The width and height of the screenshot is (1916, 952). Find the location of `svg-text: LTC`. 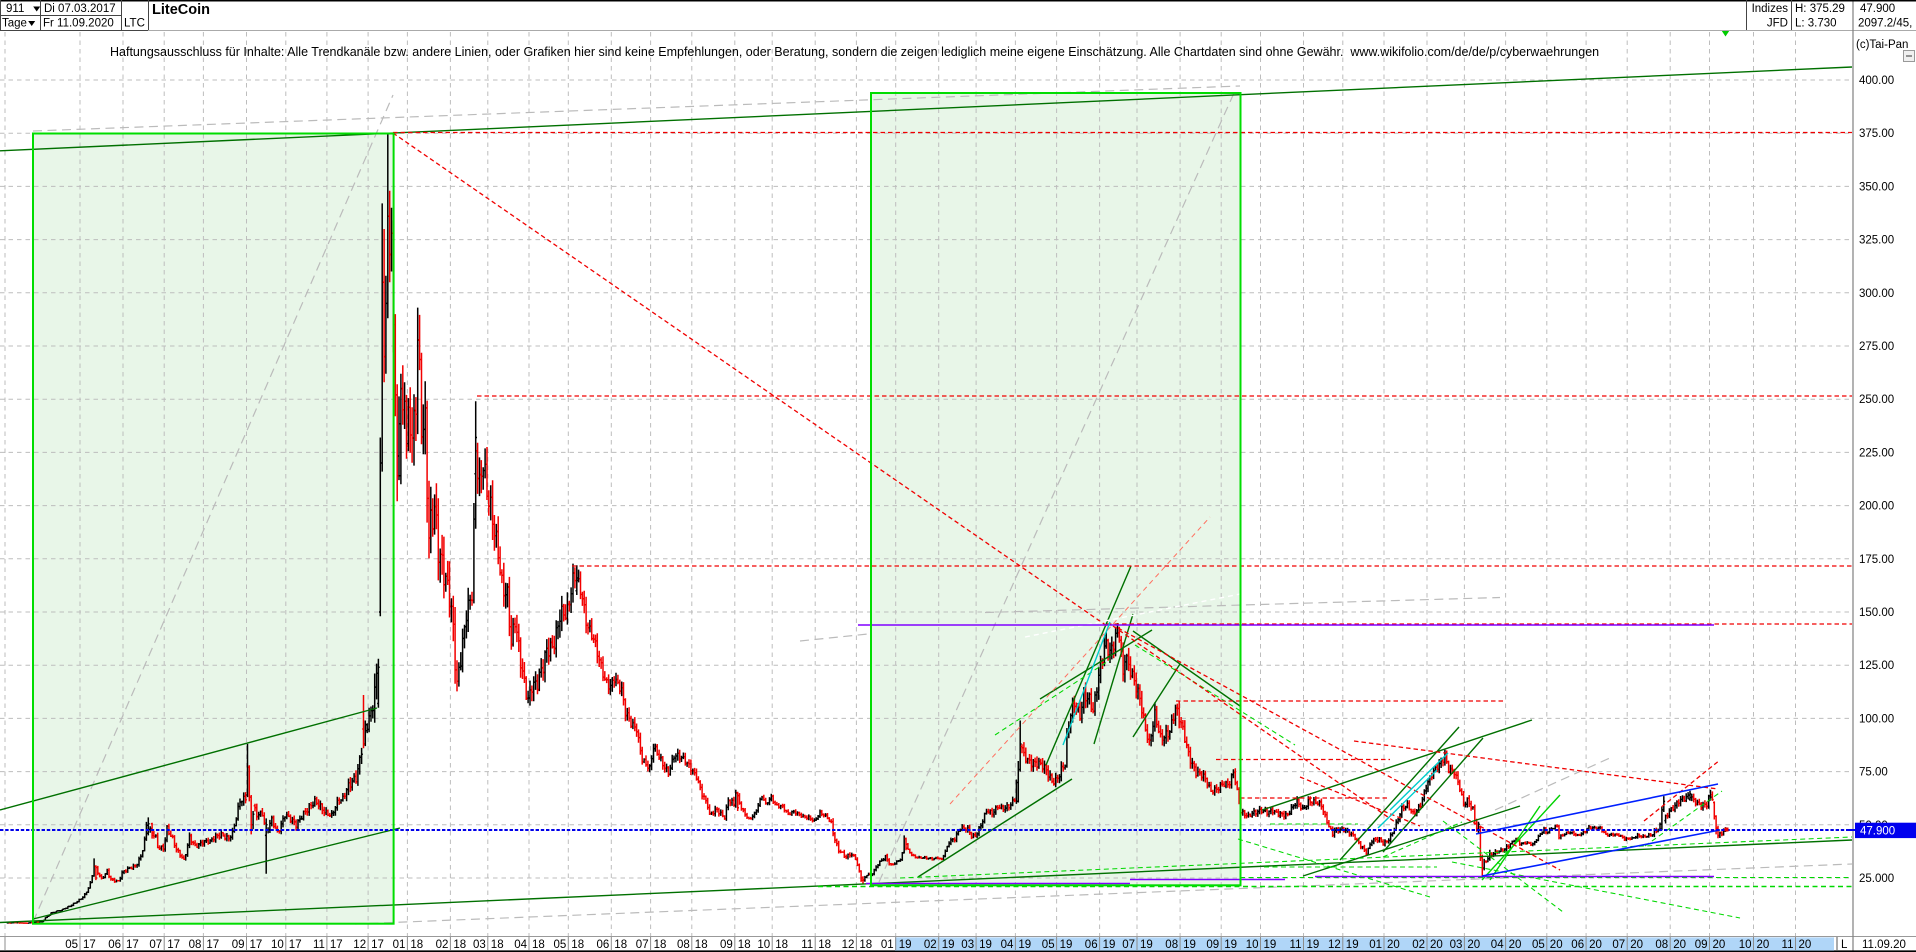

svg-text: LTC is located at coordinates (134, 24).